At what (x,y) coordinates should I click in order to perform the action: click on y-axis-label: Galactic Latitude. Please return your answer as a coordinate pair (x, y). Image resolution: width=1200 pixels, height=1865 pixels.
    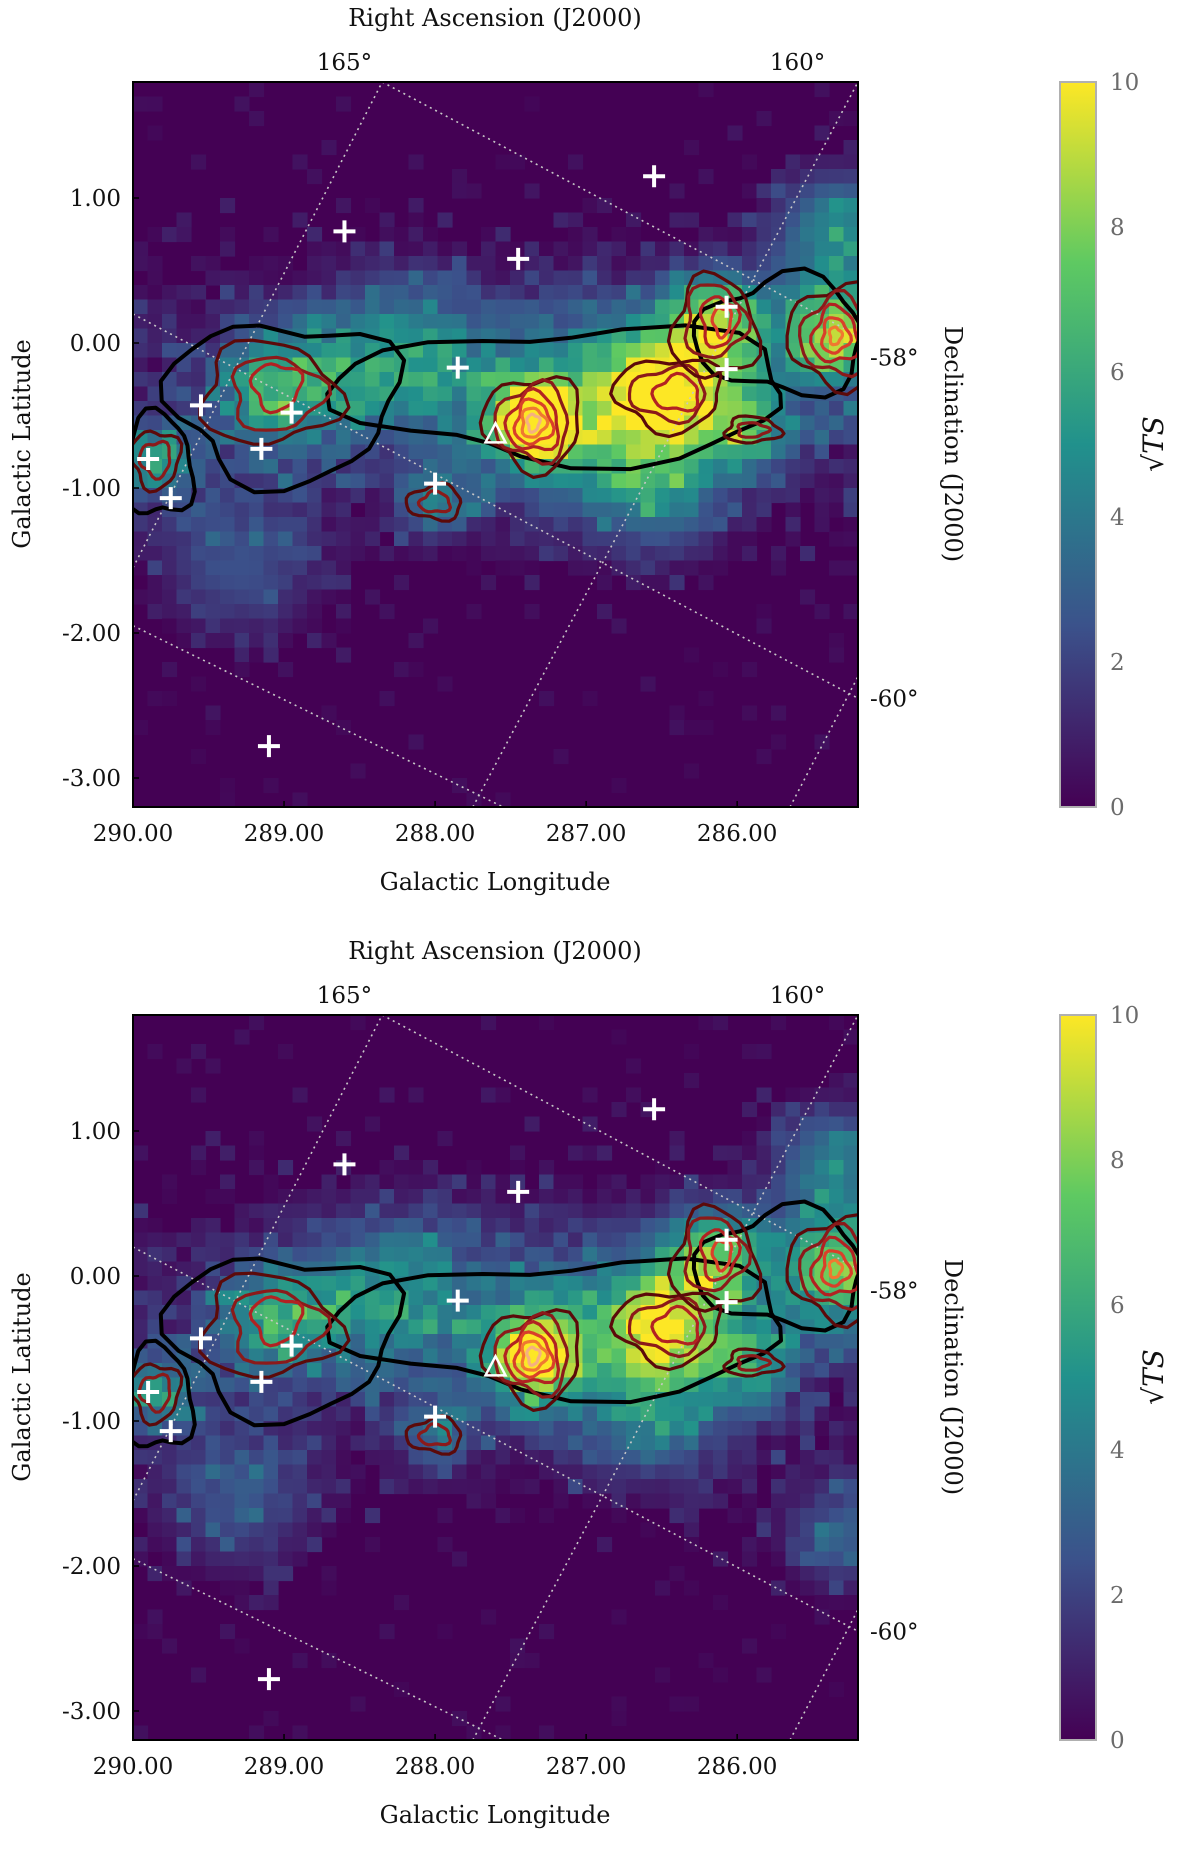
    Looking at the image, I should click on (22, 1377).